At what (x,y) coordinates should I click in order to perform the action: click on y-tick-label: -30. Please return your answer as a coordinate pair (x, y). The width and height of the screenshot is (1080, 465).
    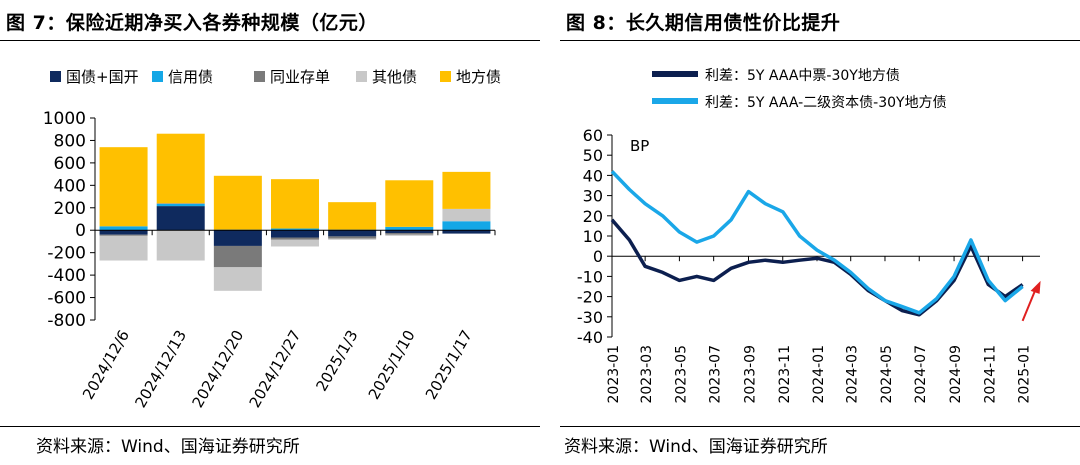
    Looking at the image, I should click on (590, 317).